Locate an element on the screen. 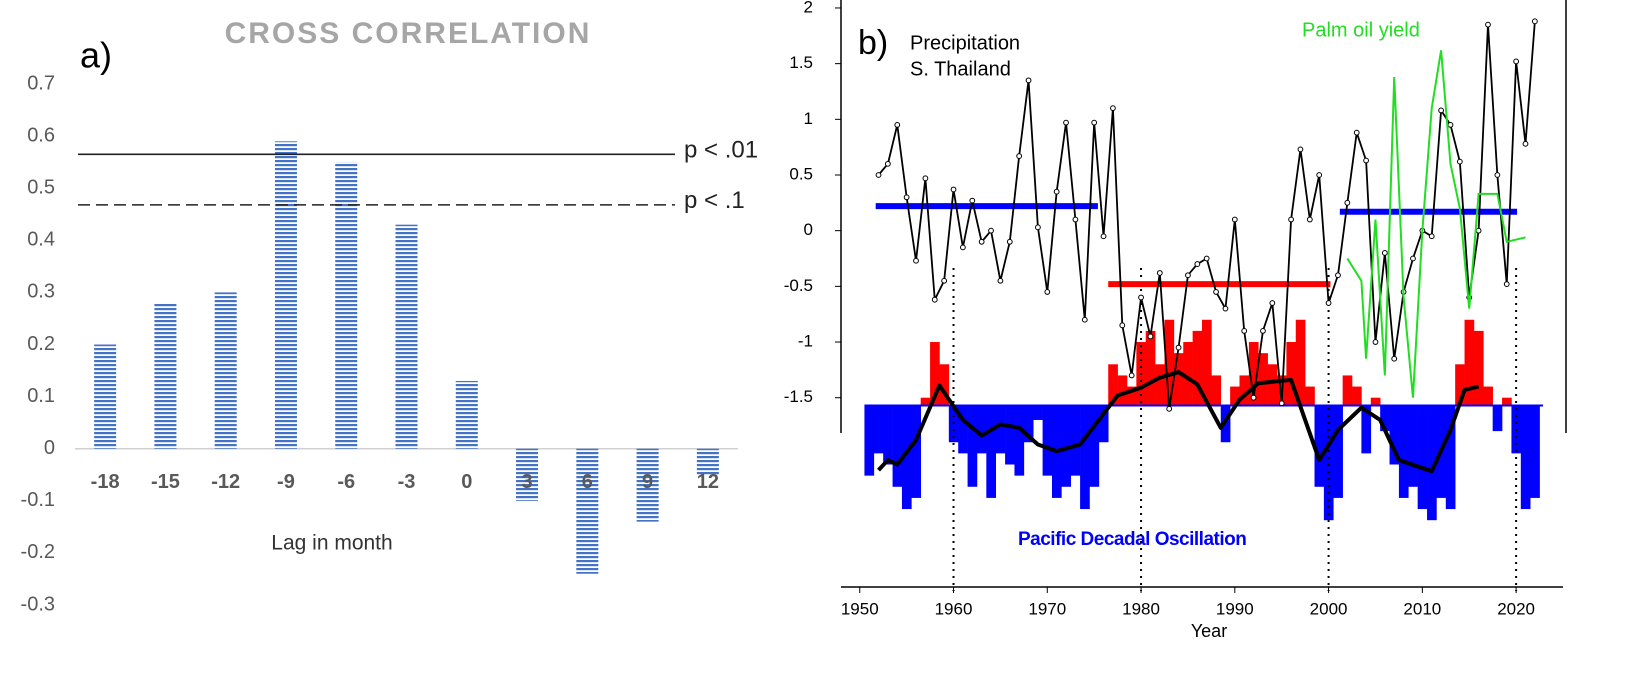 The height and width of the screenshot is (681, 1650). y-tick-label: 0.3 is located at coordinates (41, 292).